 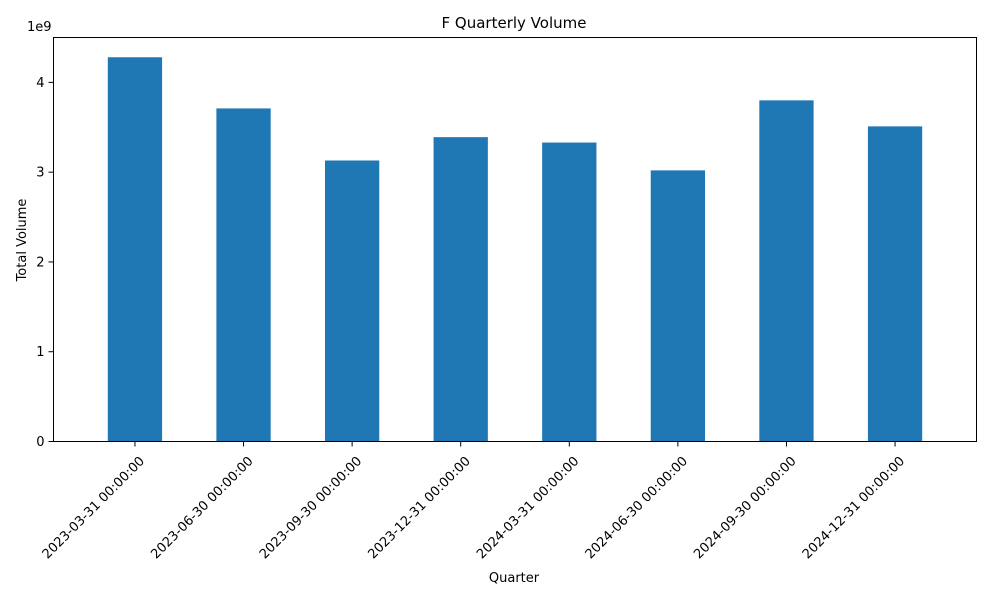 What do you see at coordinates (202, 508) in the screenshot?
I see `x-tick-label: 2023-06-30 00:00:00` at bounding box center [202, 508].